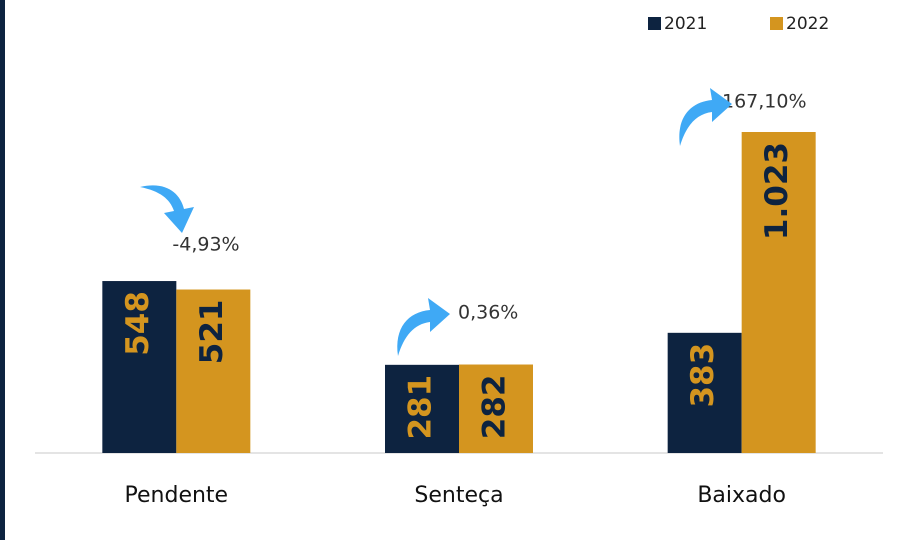 Image resolution: width=906 pixels, height=540 pixels. Describe the element at coordinates (488, 313) in the screenshot. I see `annotation-label: 0,36%` at that location.